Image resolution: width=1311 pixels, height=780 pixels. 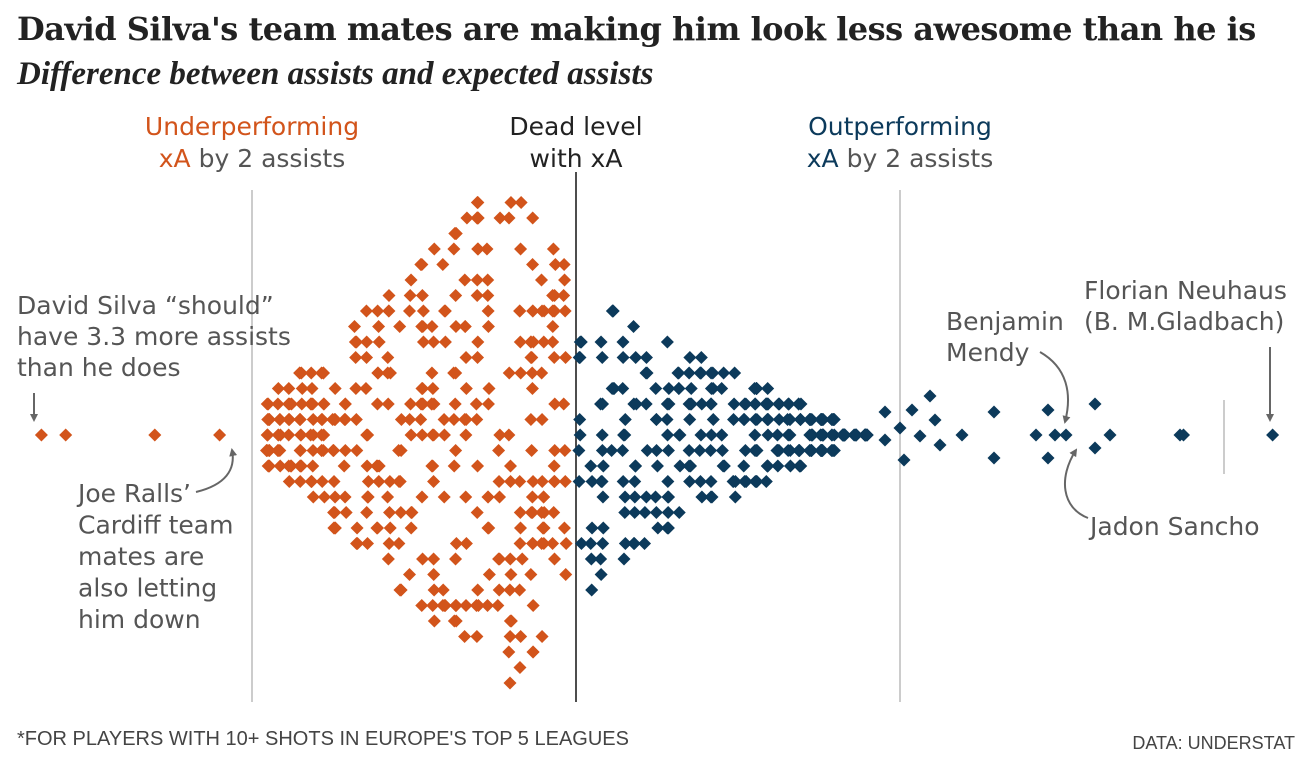 I want to click on reference-label-zero-0: Dead level, so click(x=575, y=126).